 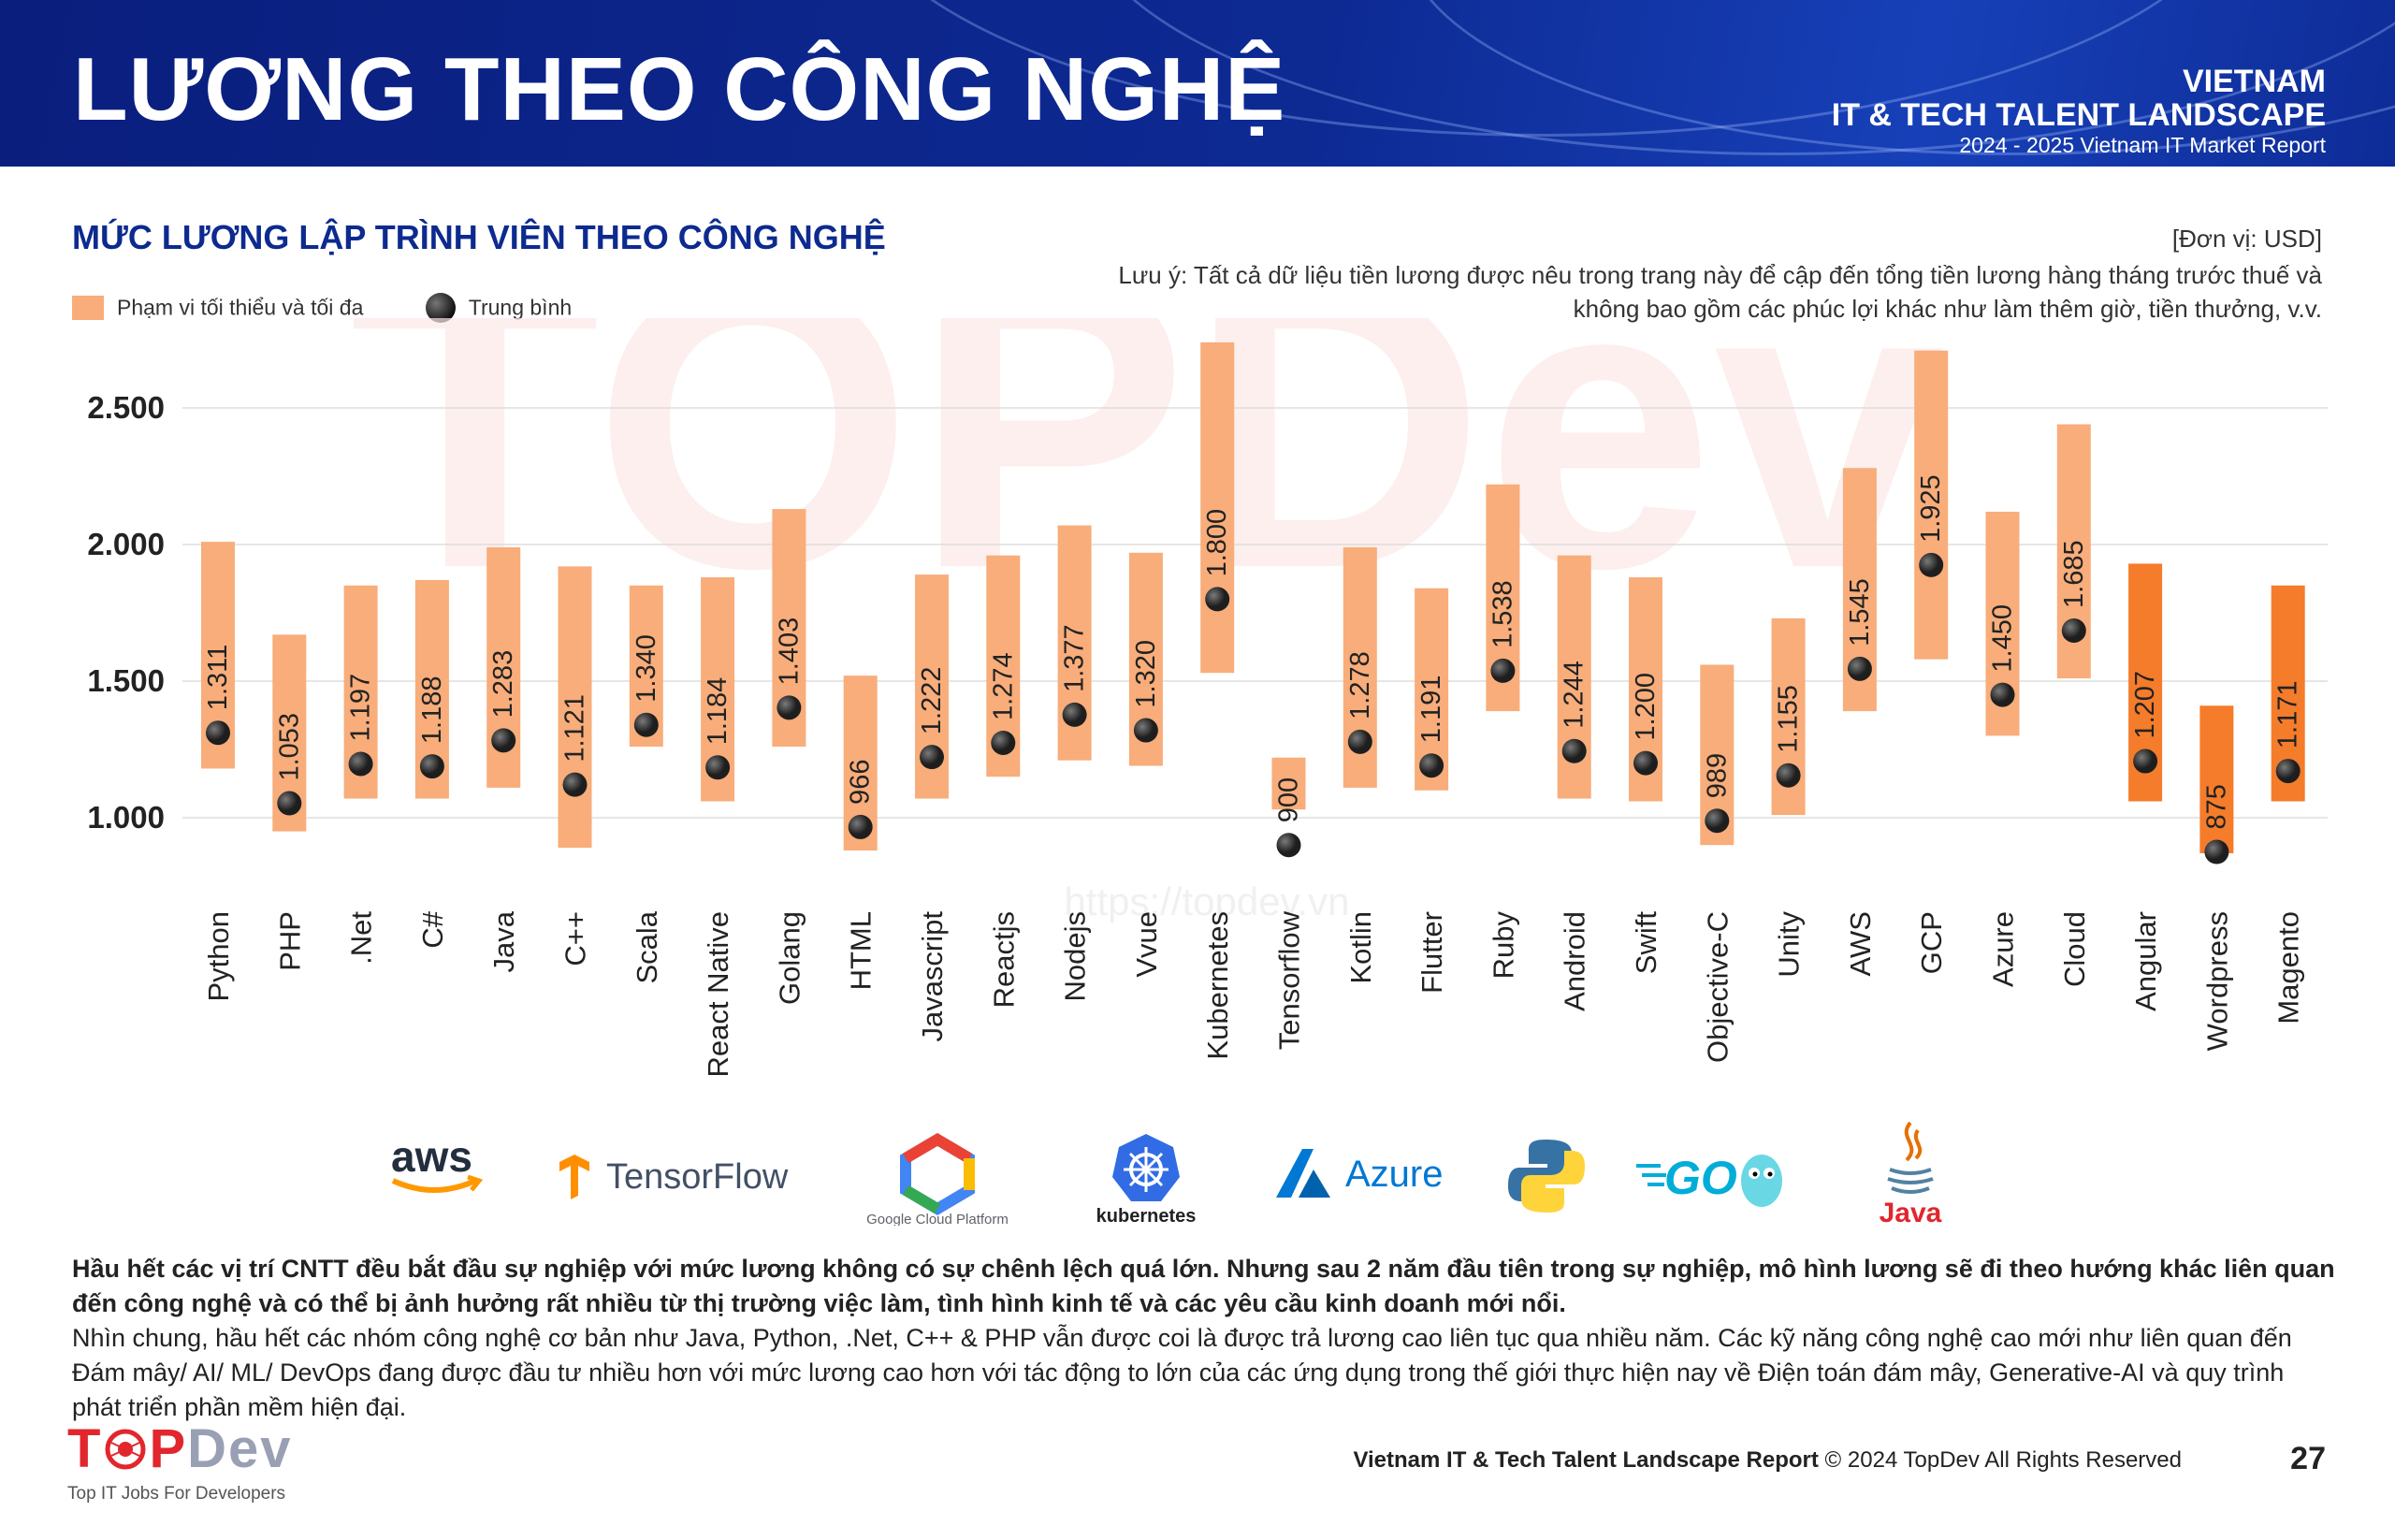 I want to click on category-label: Kubernetes, so click(x=1217, y=985).